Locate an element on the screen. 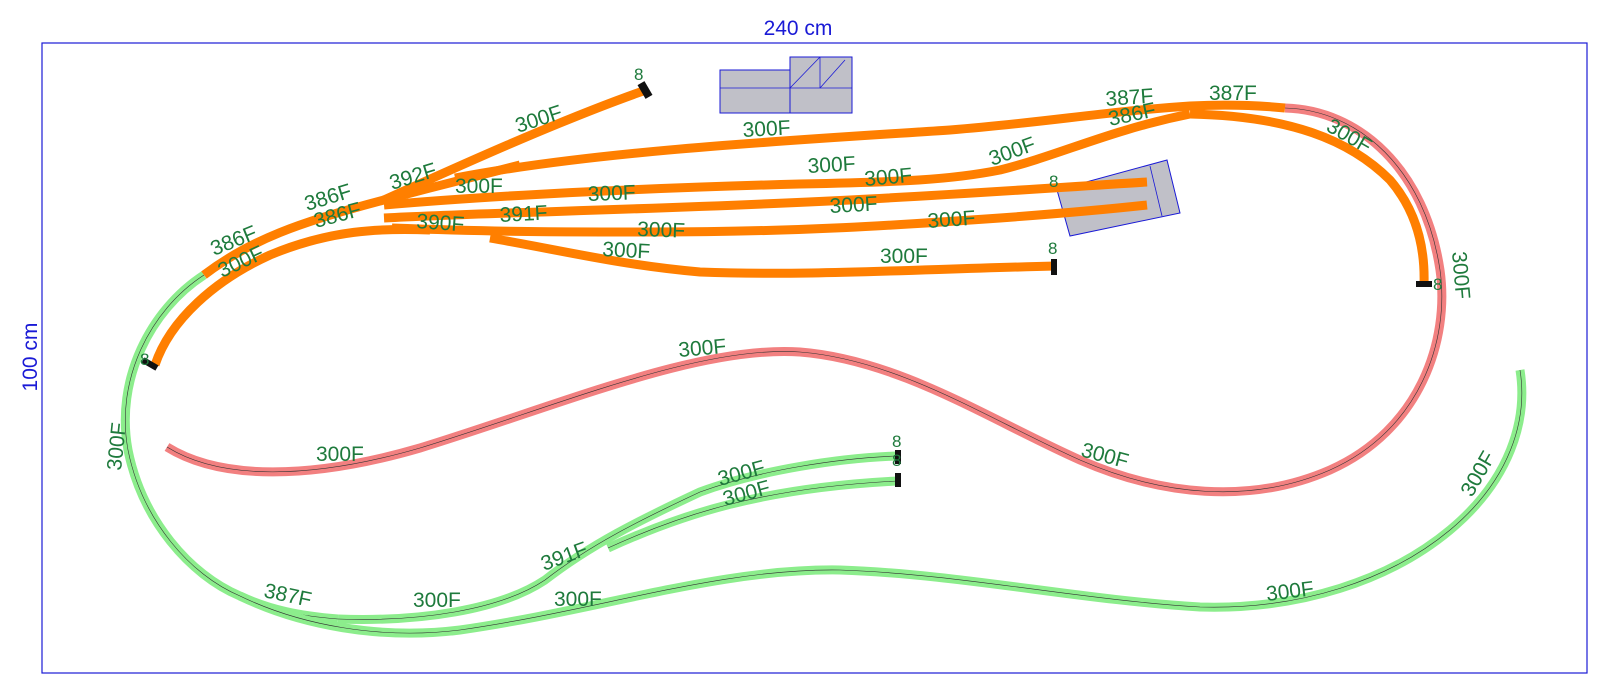 The image size is (1600, 699). board-height-label: 100 cm is located at coordinates (30, 357).